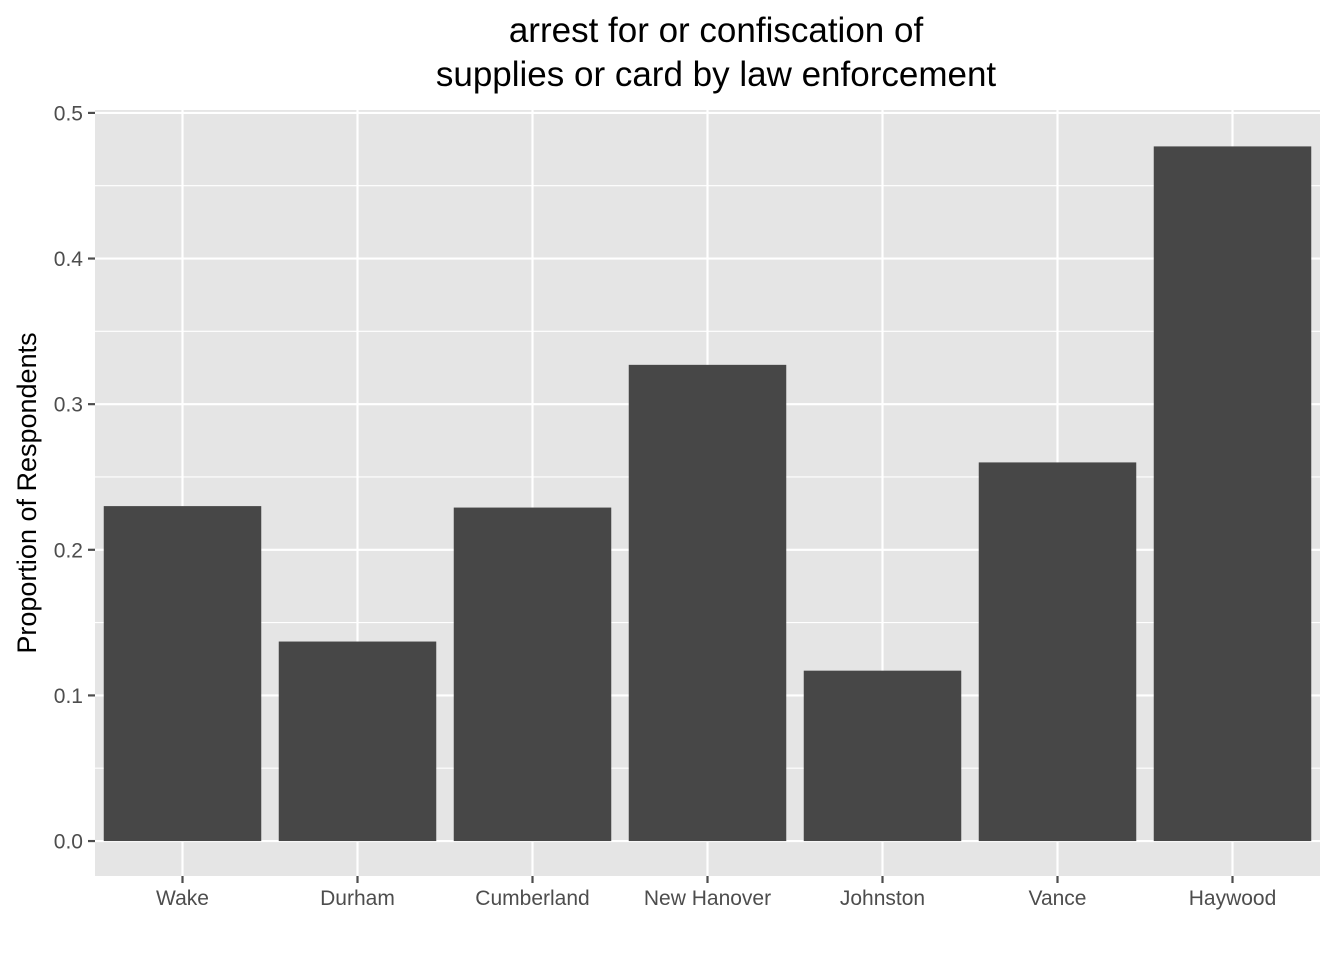  What do you see at coordinates (882, 898) in the screenshot?
I see `x-tick-label: Johnston` at bounding box center [882, 898].